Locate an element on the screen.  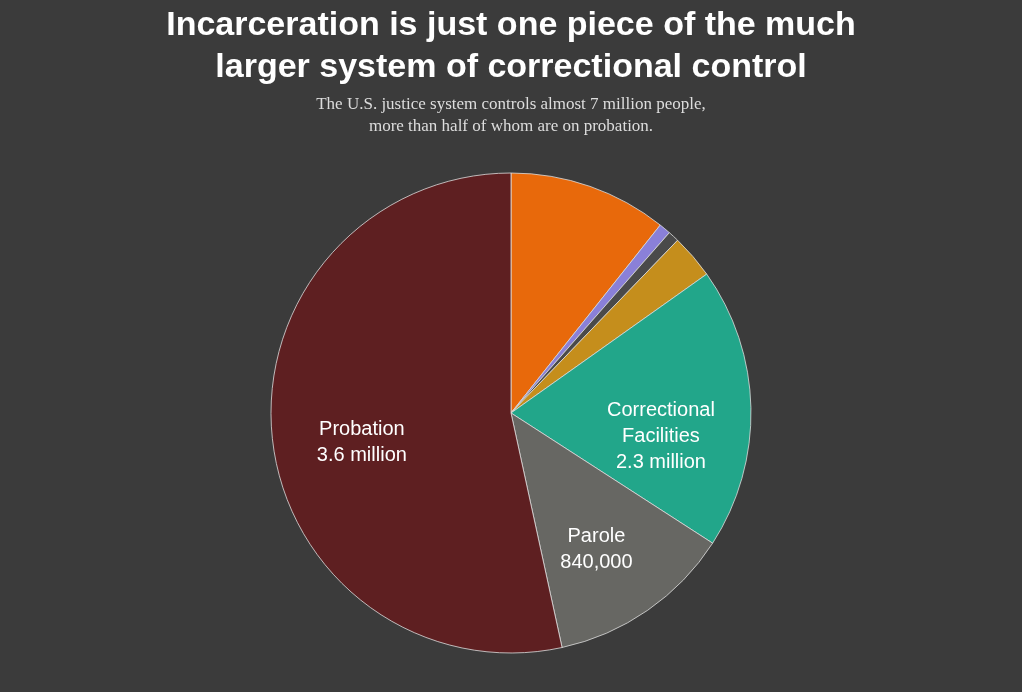
text: Incarceration is just one piece of the much is located at coordinates (511, 23).